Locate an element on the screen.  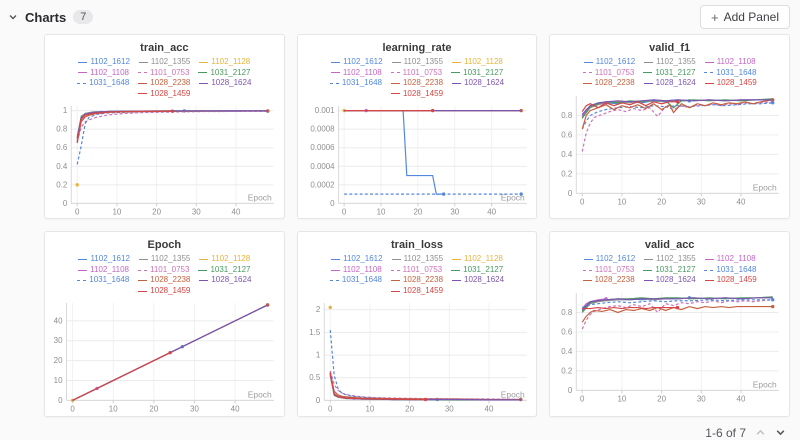
legend-run-label: 1031_1648 is located at coordinates (361, 82).